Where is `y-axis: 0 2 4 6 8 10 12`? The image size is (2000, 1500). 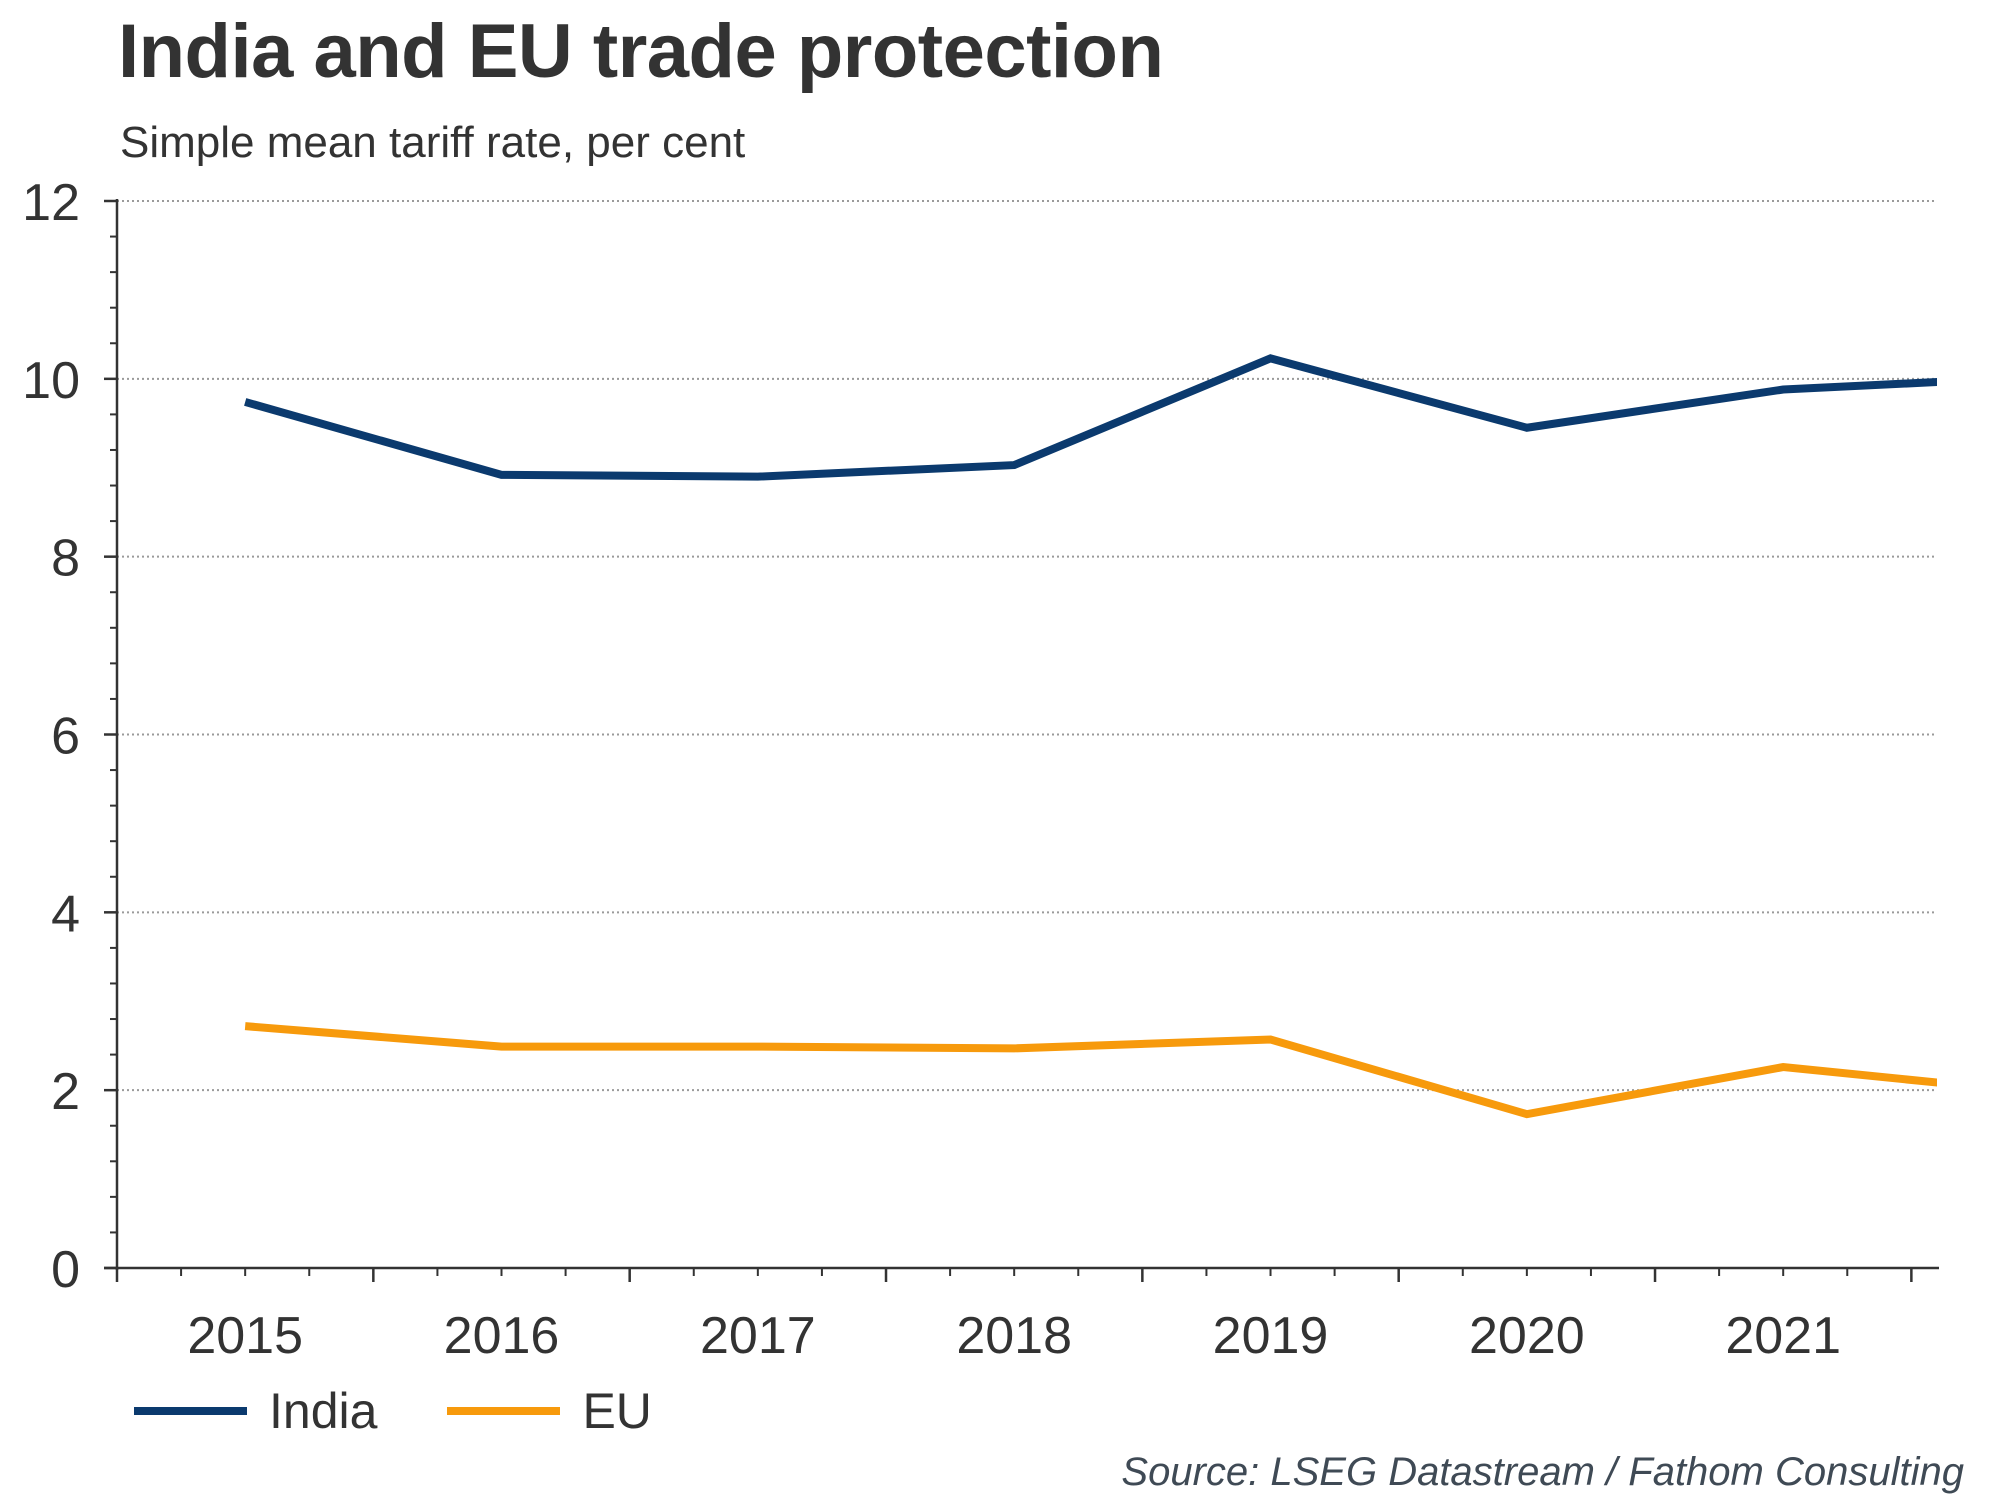 y-axis: 0 2 4 6 8 10 12 is located at coordinates (70, 736).